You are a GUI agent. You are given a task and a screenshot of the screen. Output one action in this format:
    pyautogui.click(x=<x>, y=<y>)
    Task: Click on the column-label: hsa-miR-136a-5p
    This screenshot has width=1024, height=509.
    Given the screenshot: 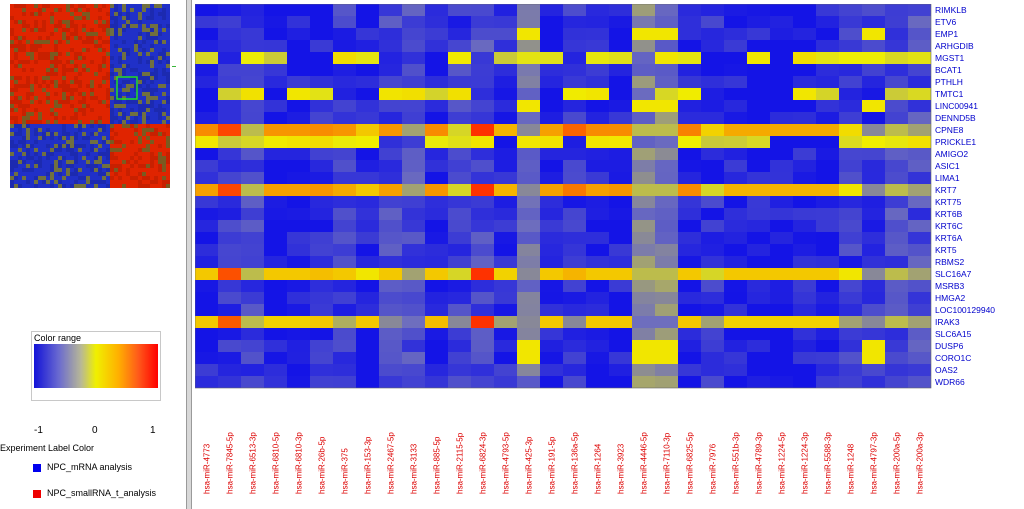 What is the action you would take?
    pyautogui.click(x=575, y=463)
    